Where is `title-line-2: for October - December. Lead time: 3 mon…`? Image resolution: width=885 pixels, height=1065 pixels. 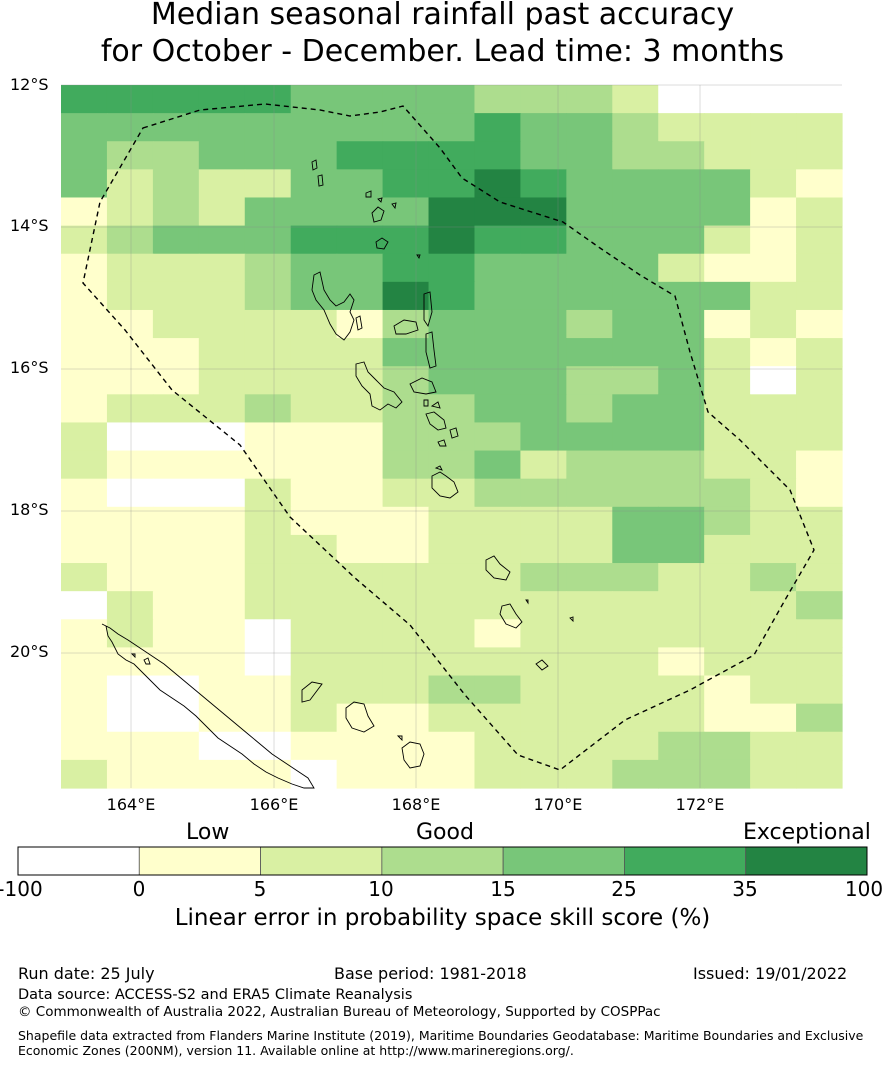 title-line-2: for October - December. Lead time: 3 mon… is located at coordinates (442, 51).